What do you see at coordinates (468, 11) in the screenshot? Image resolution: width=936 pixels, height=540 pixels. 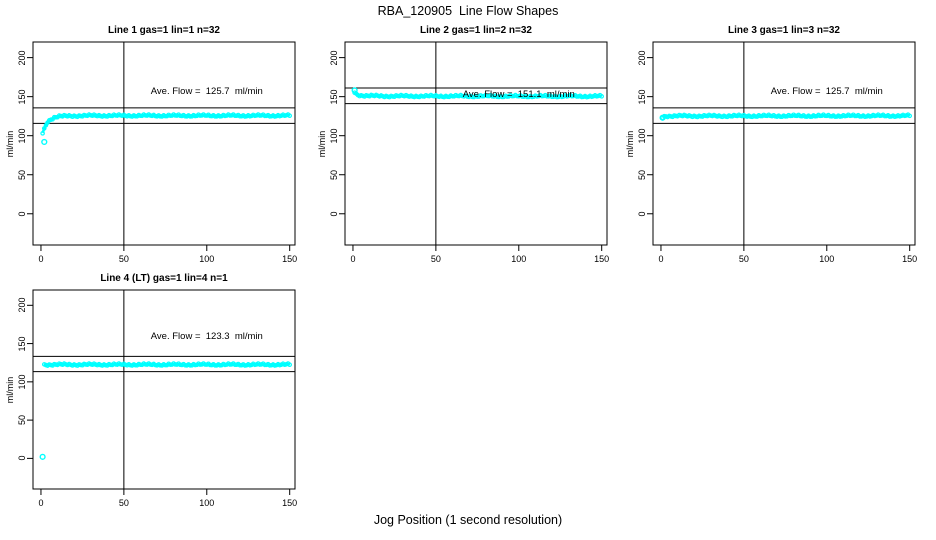 I see `figure-title: RBA_120905 Line Flow Shapes` at bounding box center [468, 11].